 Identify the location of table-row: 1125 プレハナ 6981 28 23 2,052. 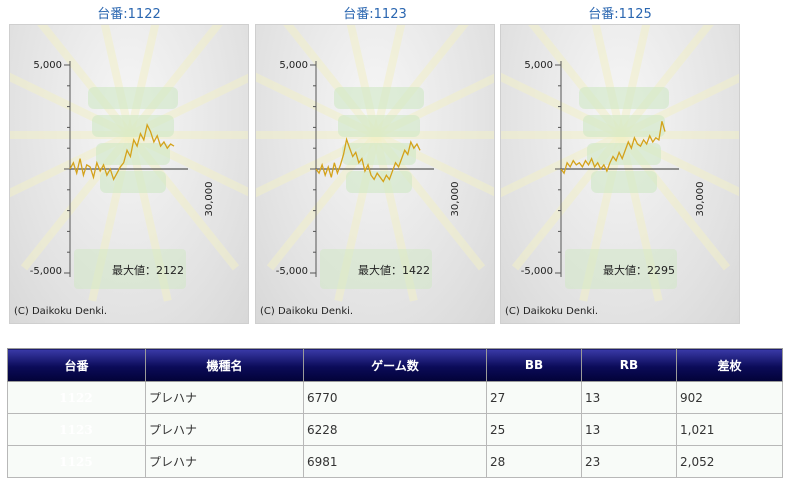
(395, 461).